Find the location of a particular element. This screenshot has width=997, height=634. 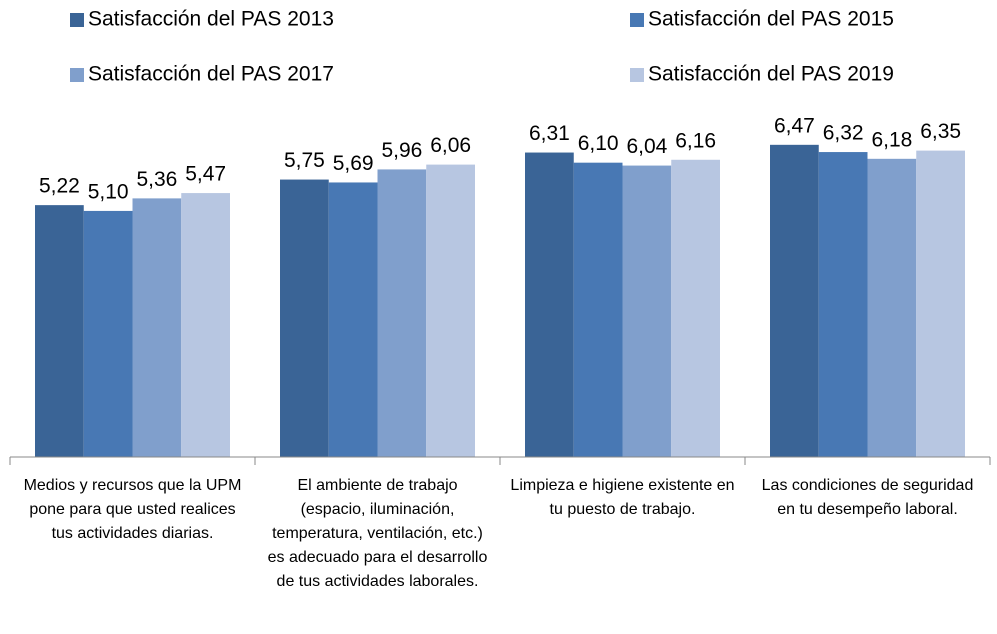

value-label: 5,36 is located at coordinates (156, 179).